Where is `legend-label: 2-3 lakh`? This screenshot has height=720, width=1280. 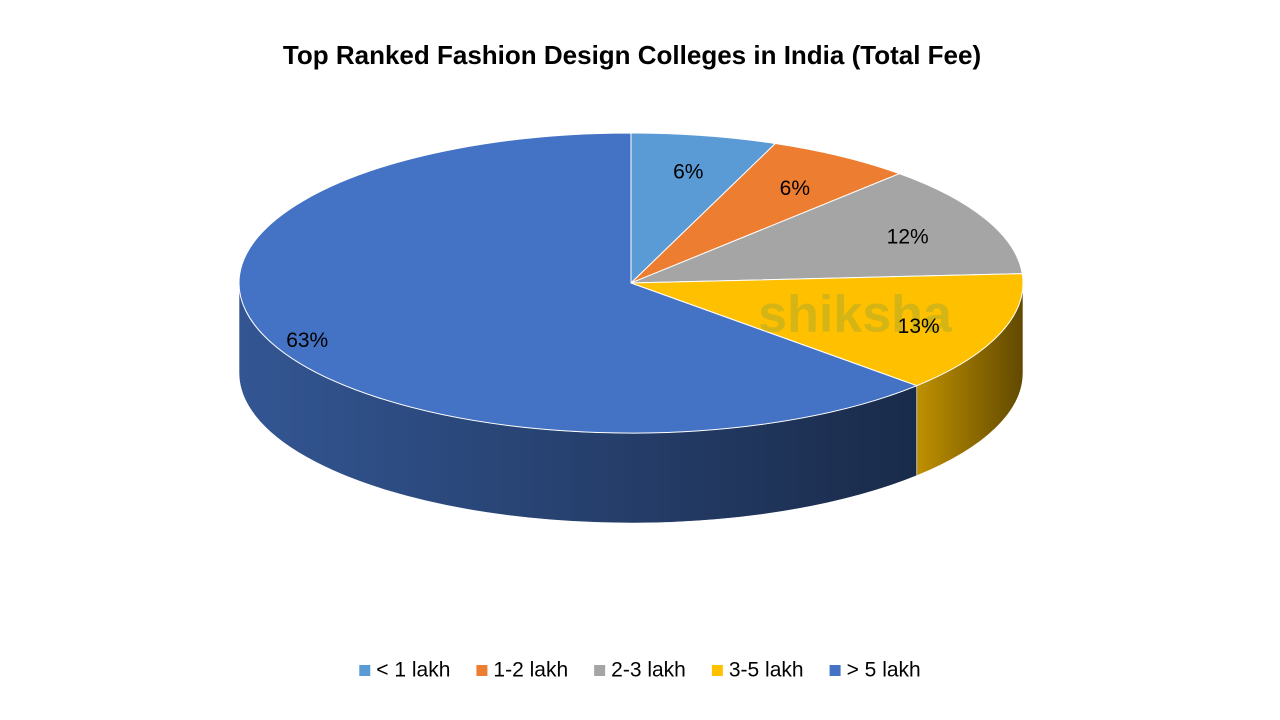 legend-label: 2-3 lakh is located at coordinates (648, 670).